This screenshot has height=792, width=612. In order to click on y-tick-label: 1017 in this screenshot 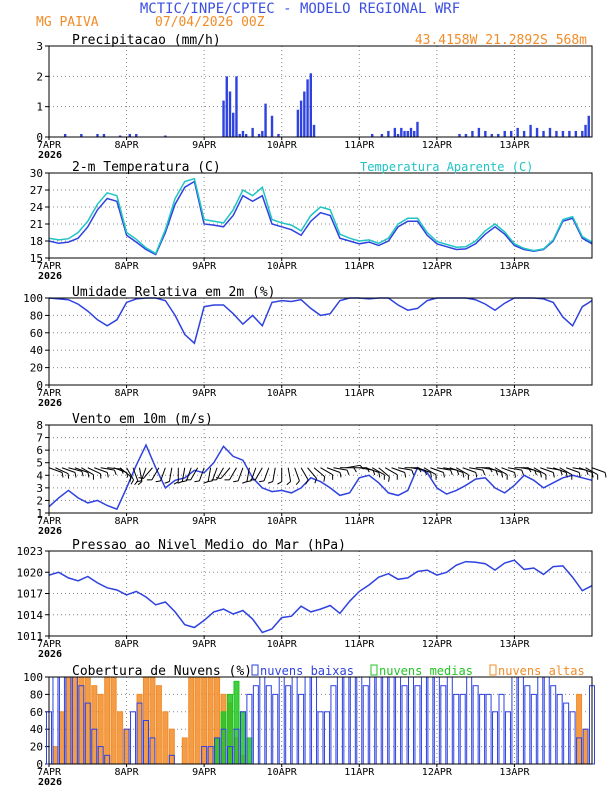, I will do `click(30, 594)`.